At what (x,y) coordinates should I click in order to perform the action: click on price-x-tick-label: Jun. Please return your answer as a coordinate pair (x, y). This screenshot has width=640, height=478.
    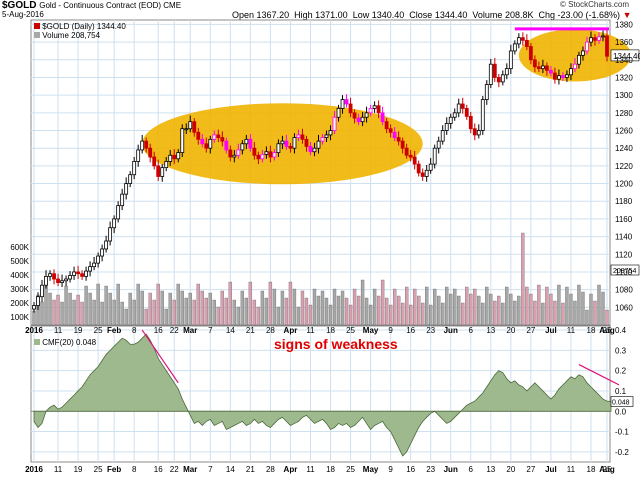
    Looking at the image, I should click on (451, 330).